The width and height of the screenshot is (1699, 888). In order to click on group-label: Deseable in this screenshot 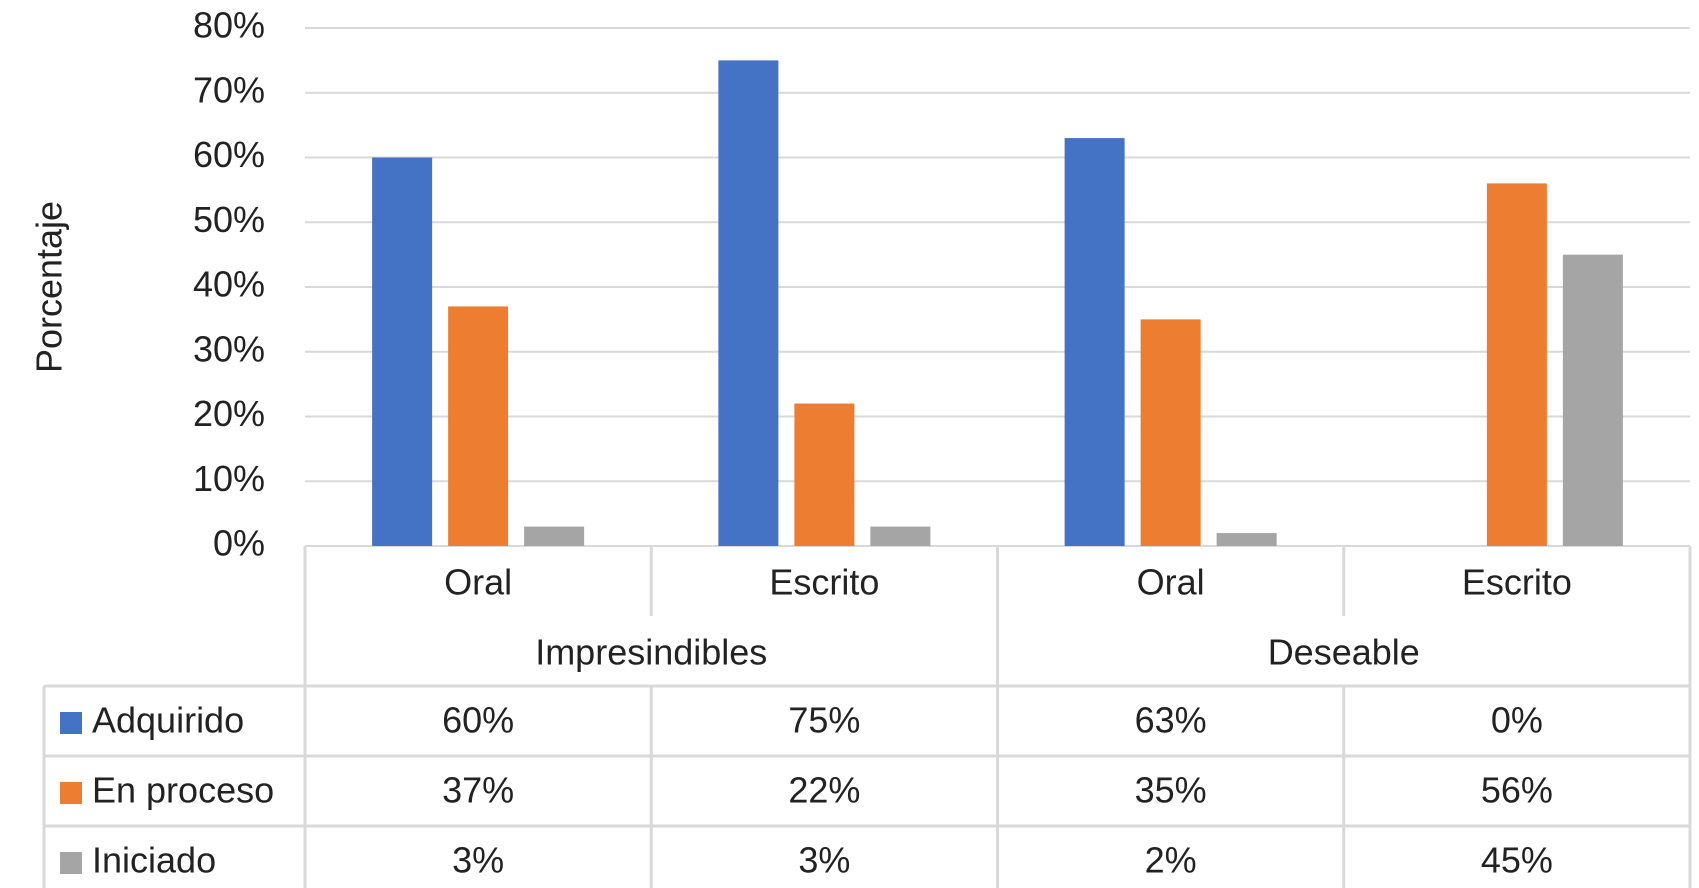, I will do `click(1344, 652)`.